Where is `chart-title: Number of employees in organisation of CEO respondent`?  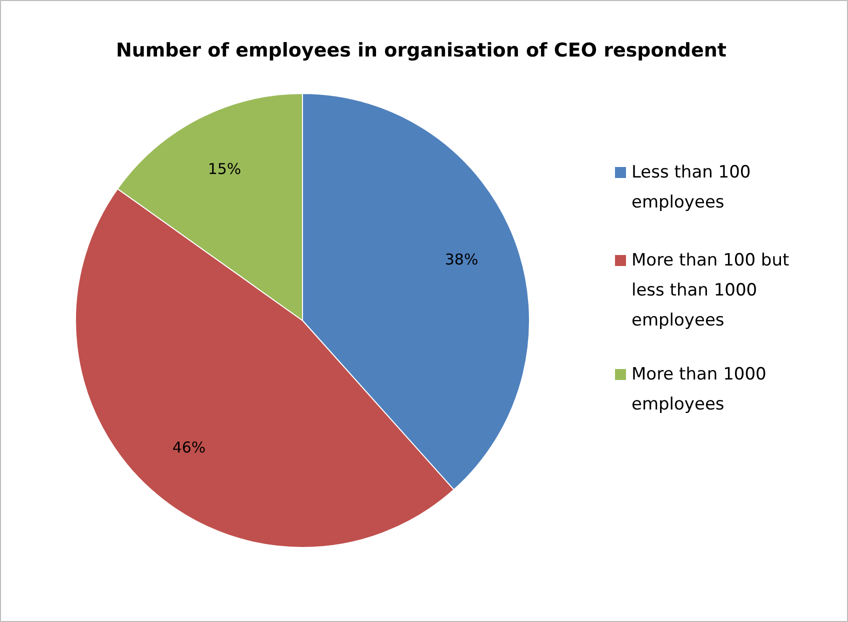 chart-title: Number of employees in organisation of CEO respondent is located at coordinates (421, 51).